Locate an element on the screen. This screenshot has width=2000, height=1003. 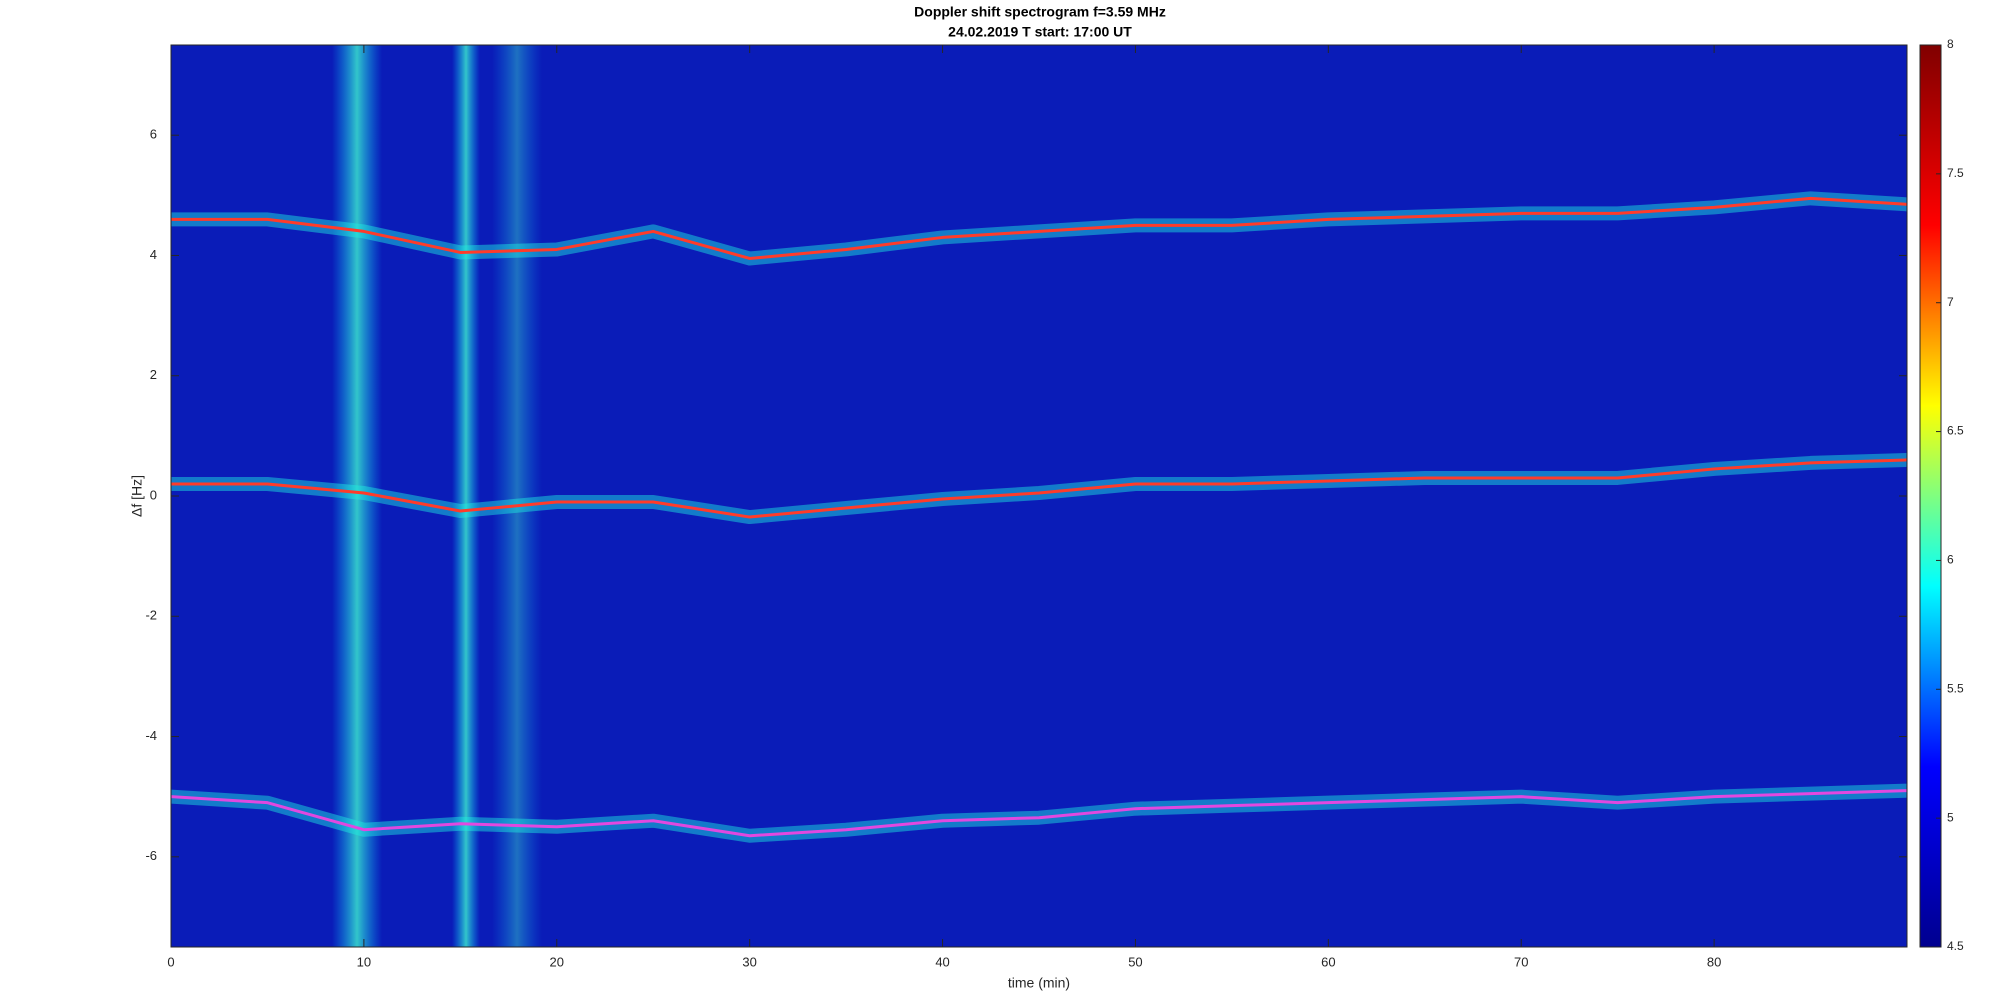
x-tick-label: 70 is located at coordinates (1521, 961).